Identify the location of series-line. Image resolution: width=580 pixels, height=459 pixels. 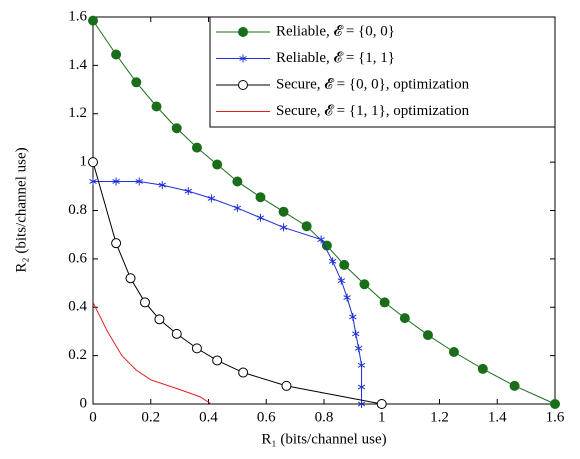
(152, 353).